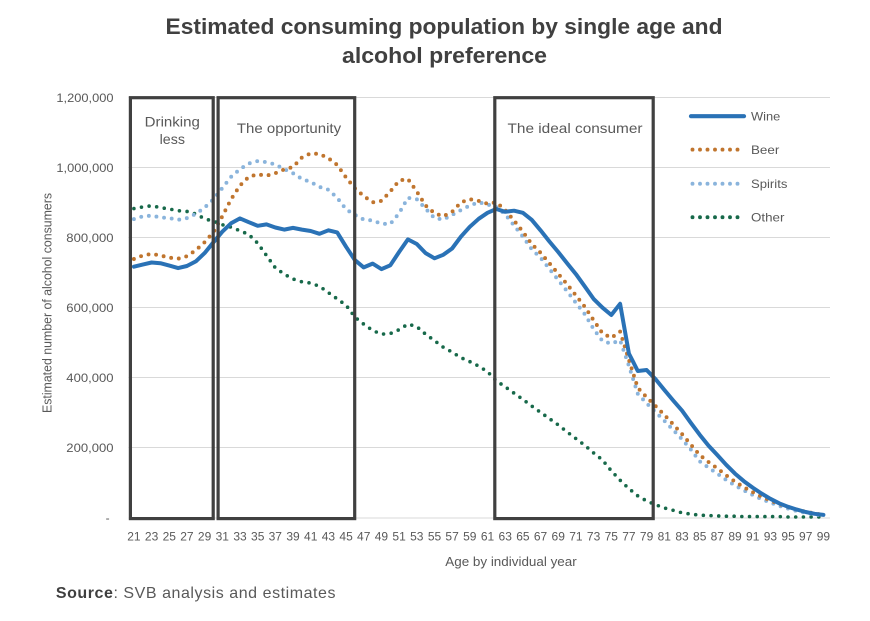 This screenshot has width=870, height=621. Describe the element at coordinates (806, 536) in the screenshot. I see `svg-text: 97` at that location.